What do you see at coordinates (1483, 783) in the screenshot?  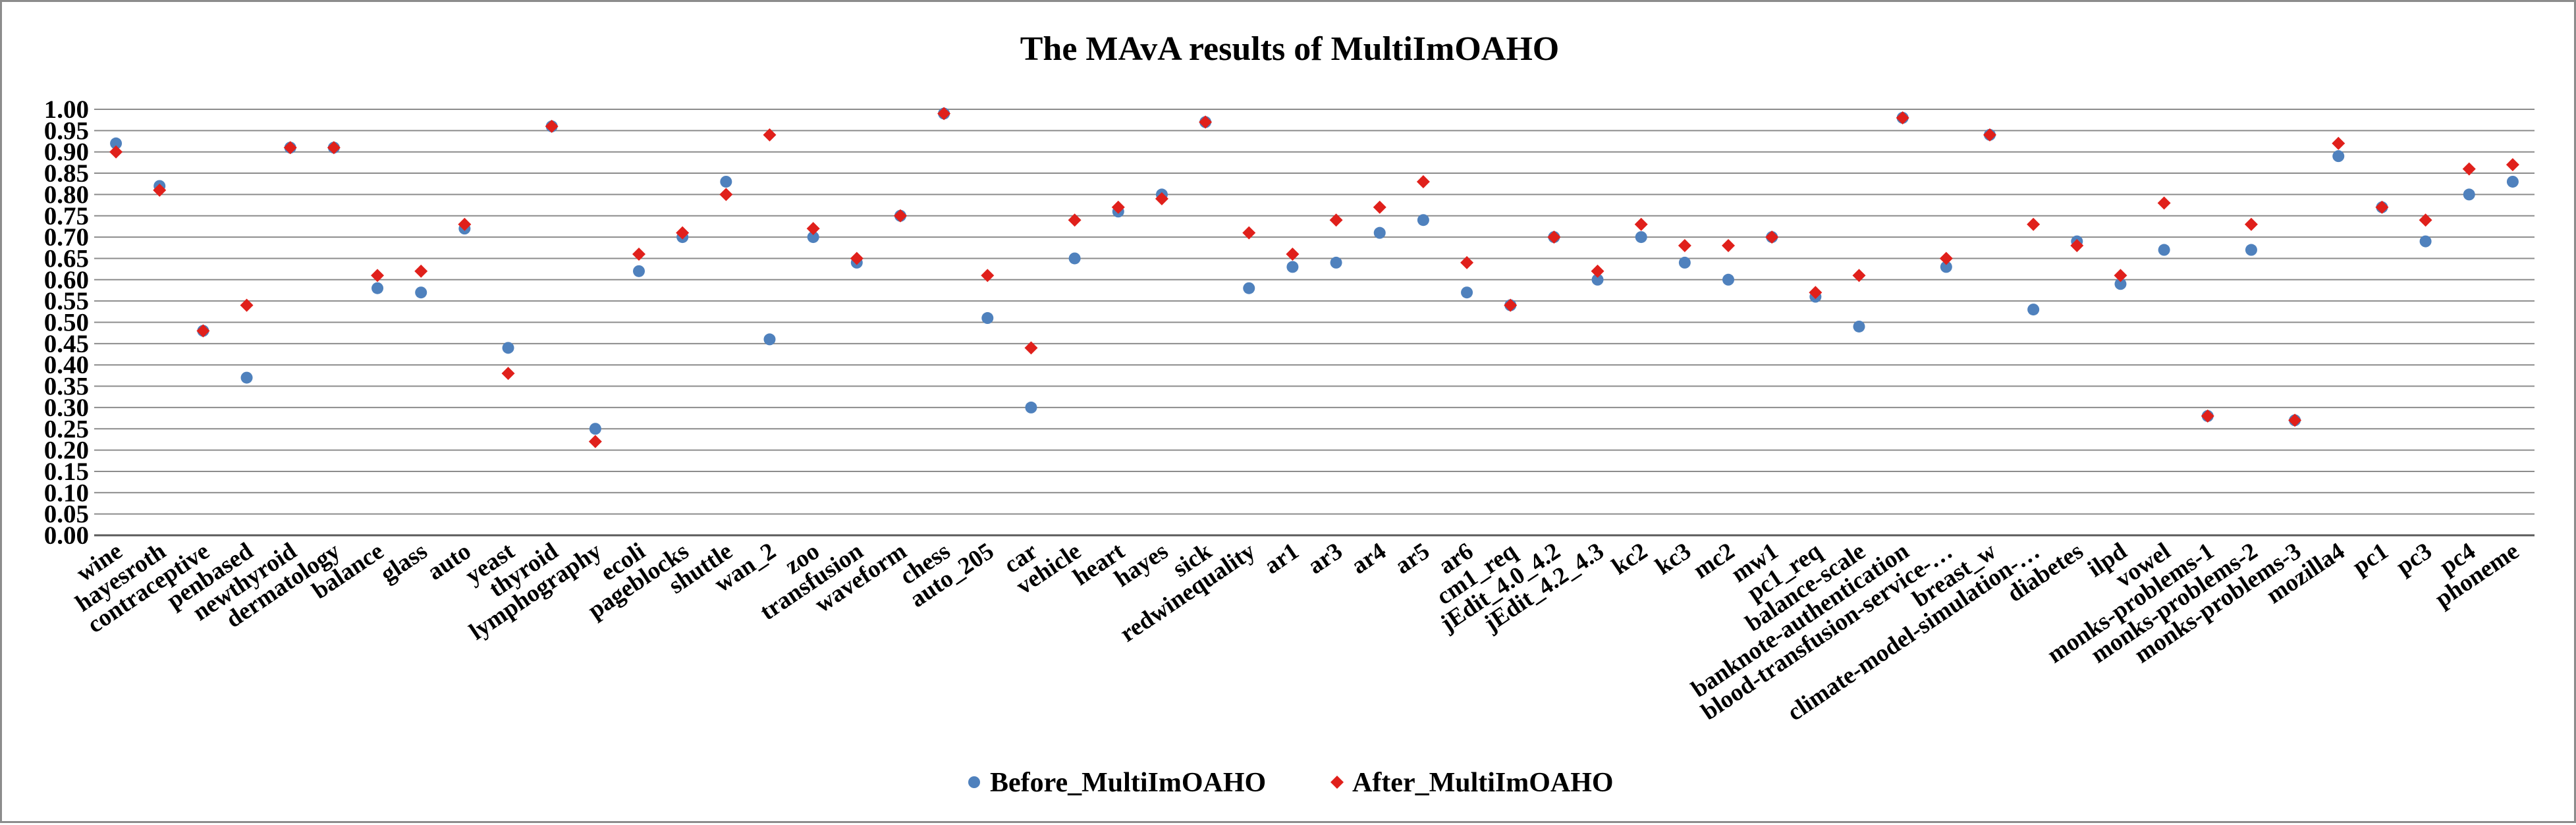 I see `legend-after-label: After_MultiImOAHO` at bounding box center [1483, 783].